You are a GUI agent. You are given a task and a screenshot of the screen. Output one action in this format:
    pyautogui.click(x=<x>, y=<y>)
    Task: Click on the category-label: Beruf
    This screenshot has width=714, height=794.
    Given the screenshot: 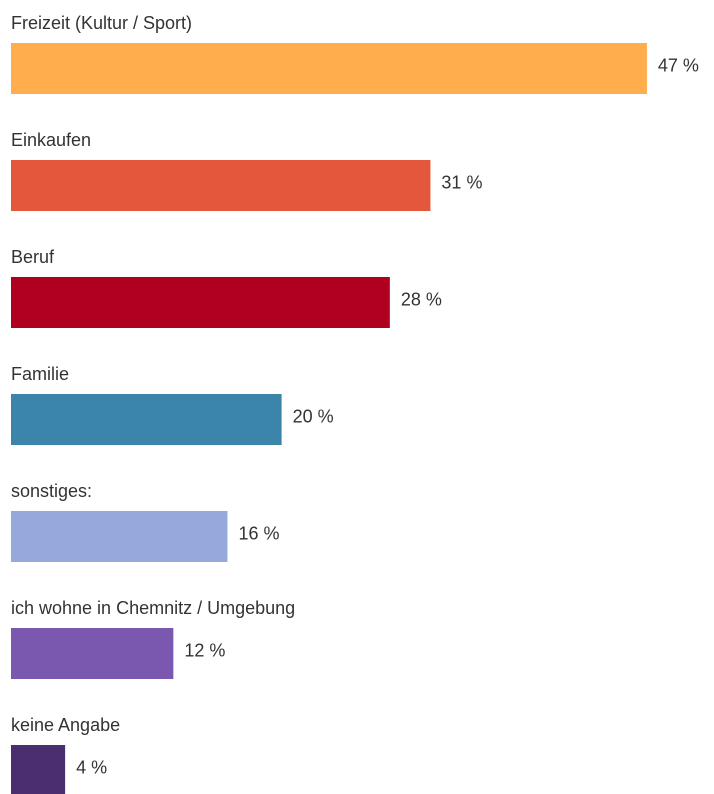 What is the action you would take?
    pyautogui.click(x=33, y=257)
    